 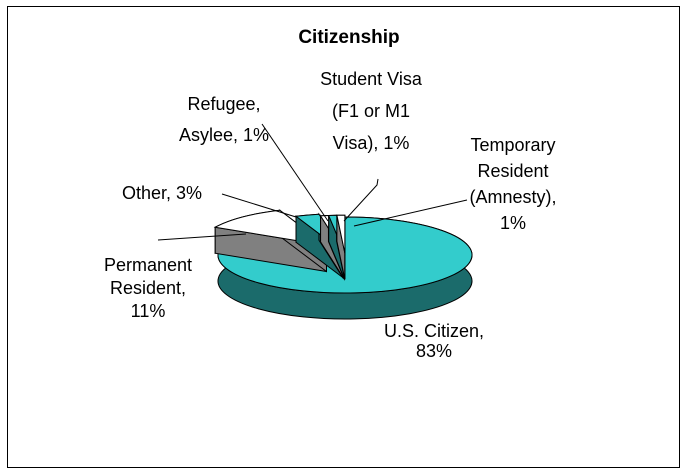 What do you see at coordinates (343, 264) in the screenshot?
I see `pie-slices` at bounding box center [343, 264].